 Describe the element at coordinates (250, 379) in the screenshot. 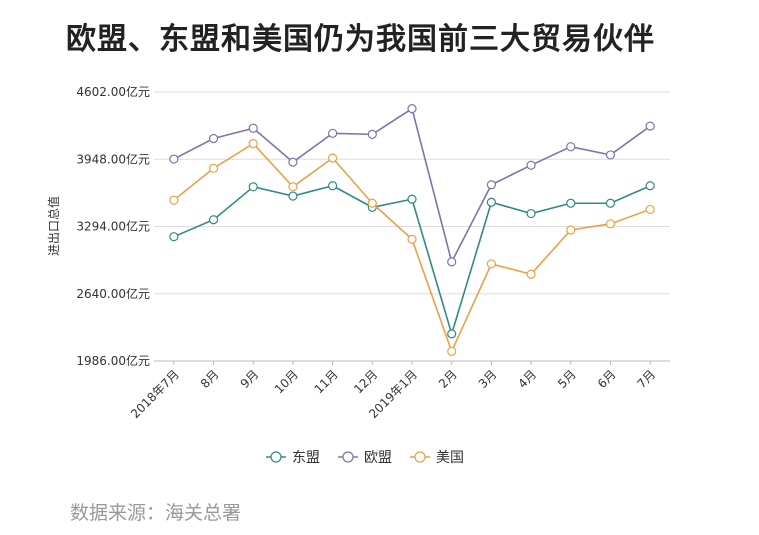

I see `x-tick-label: 9月` at that location.